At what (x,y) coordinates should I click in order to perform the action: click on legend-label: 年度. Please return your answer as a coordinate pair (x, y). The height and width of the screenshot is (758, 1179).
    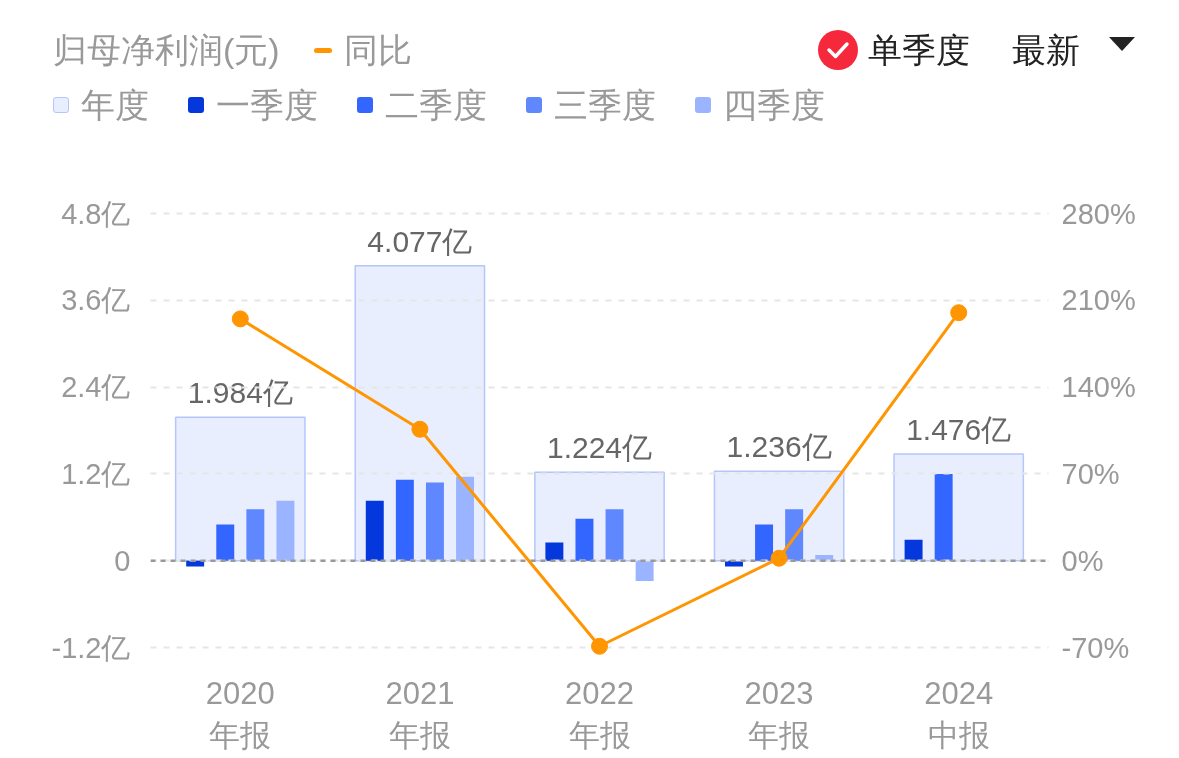
    Looking at the image, I should click on (114, 105).